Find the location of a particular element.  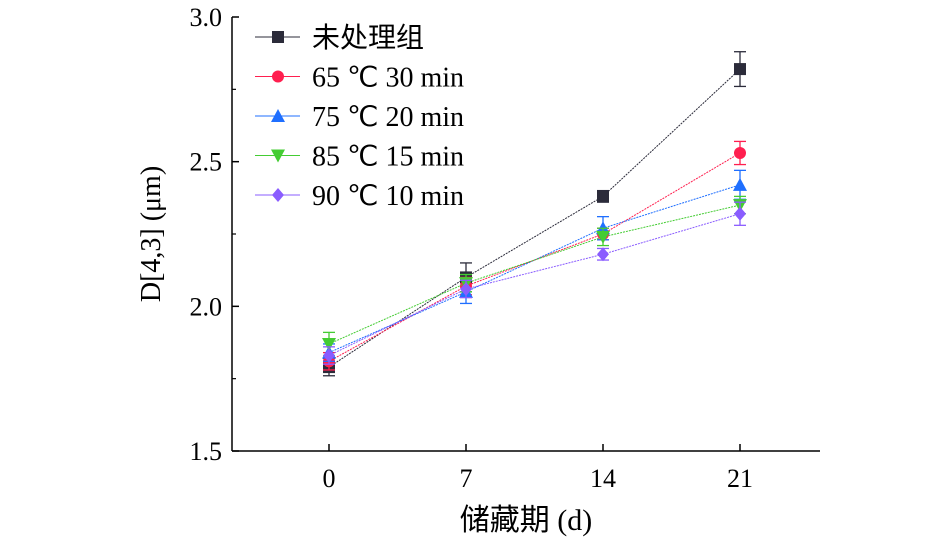

y-axis-label: D[4,3] (μm) is located at coordinates (151, 234).